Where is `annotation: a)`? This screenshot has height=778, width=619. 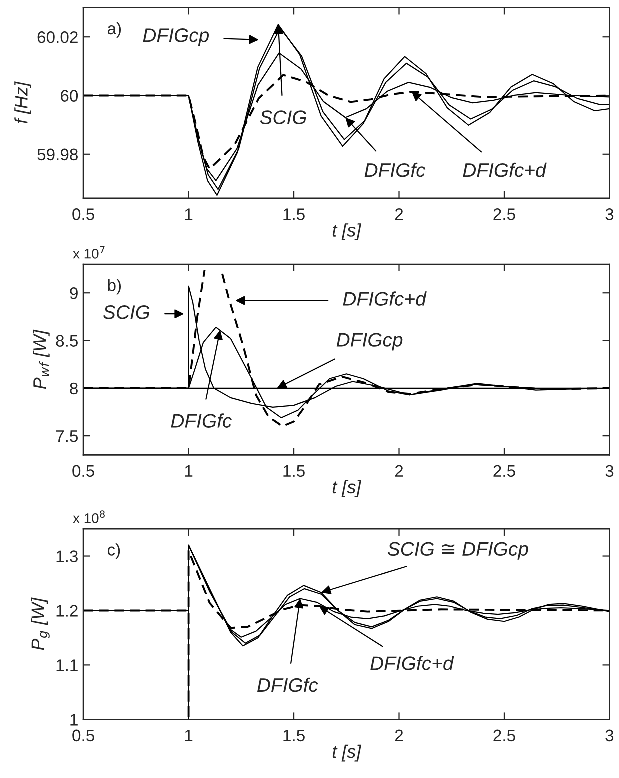
annotation: a) is located at coordinates (115, 30).